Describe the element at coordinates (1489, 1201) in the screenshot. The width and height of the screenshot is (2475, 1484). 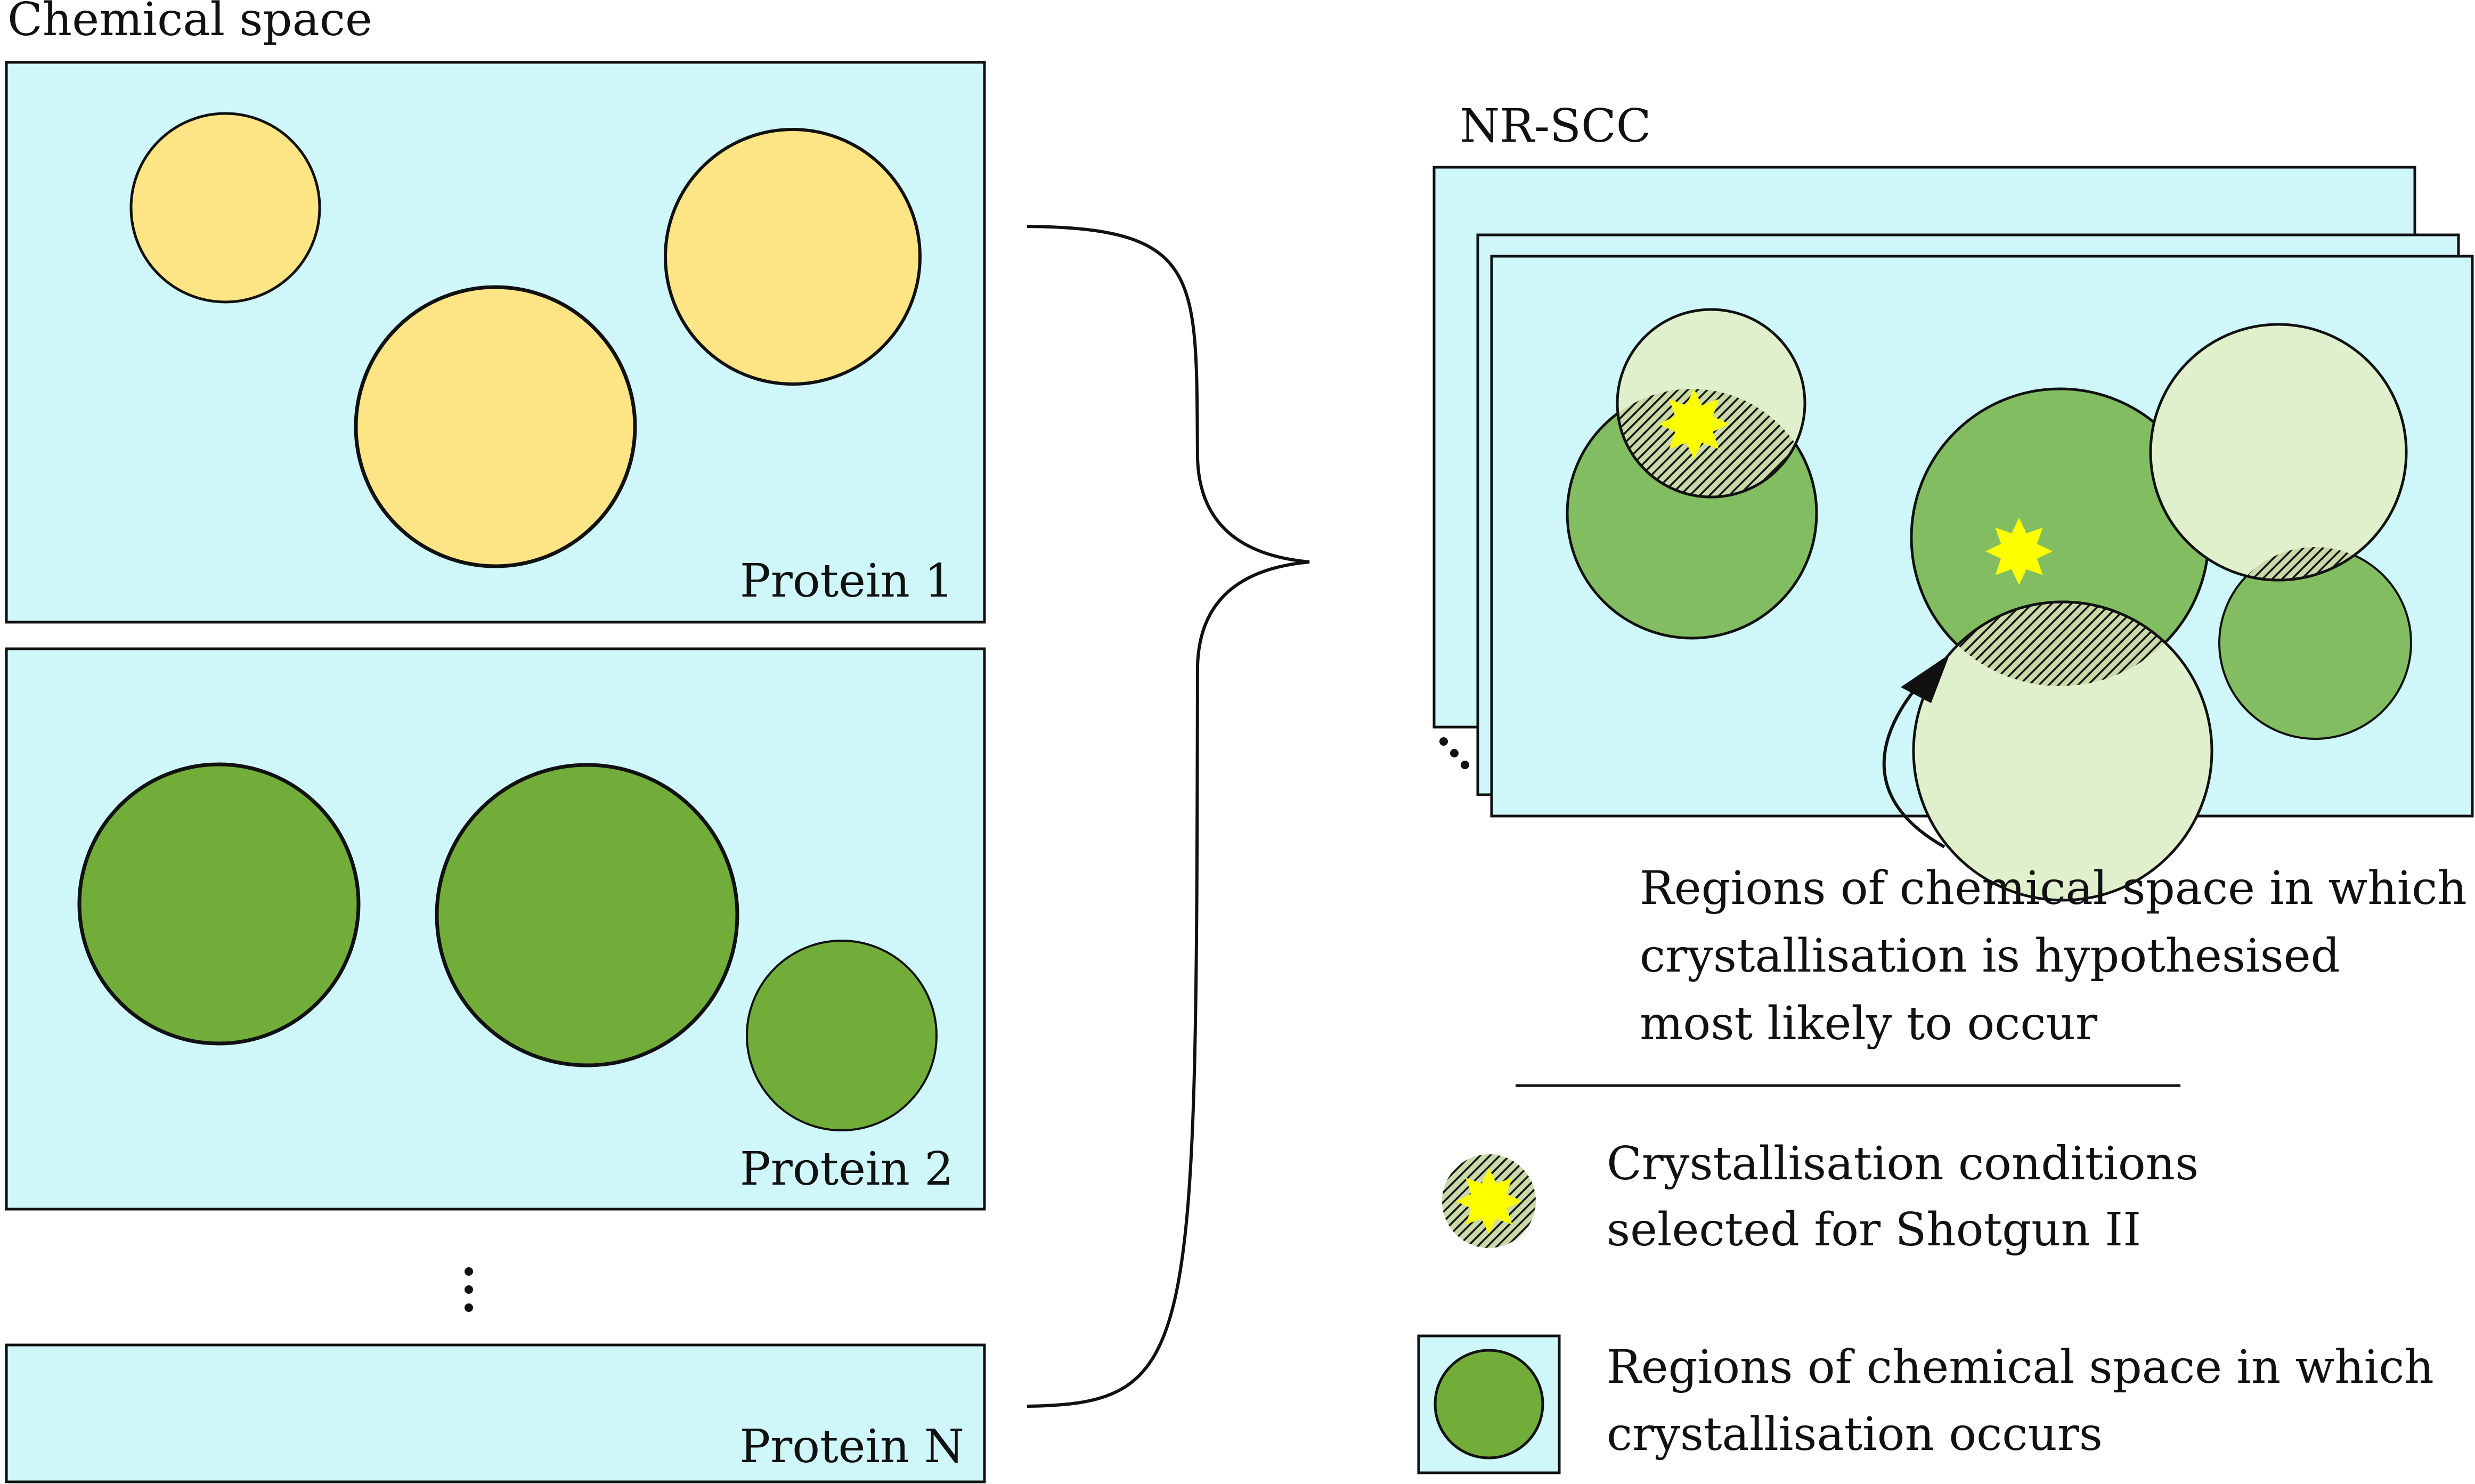
I see `legend-star-icon` at that location.